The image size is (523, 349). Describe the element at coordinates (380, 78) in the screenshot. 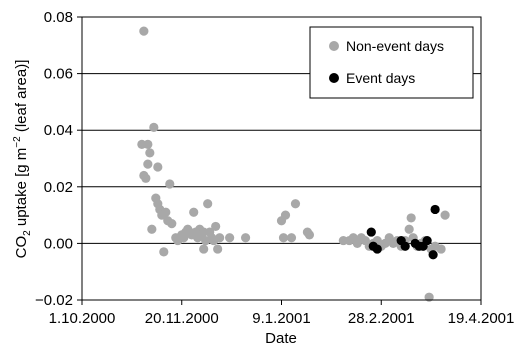

I see `legend-label-event: Event days` at that location.